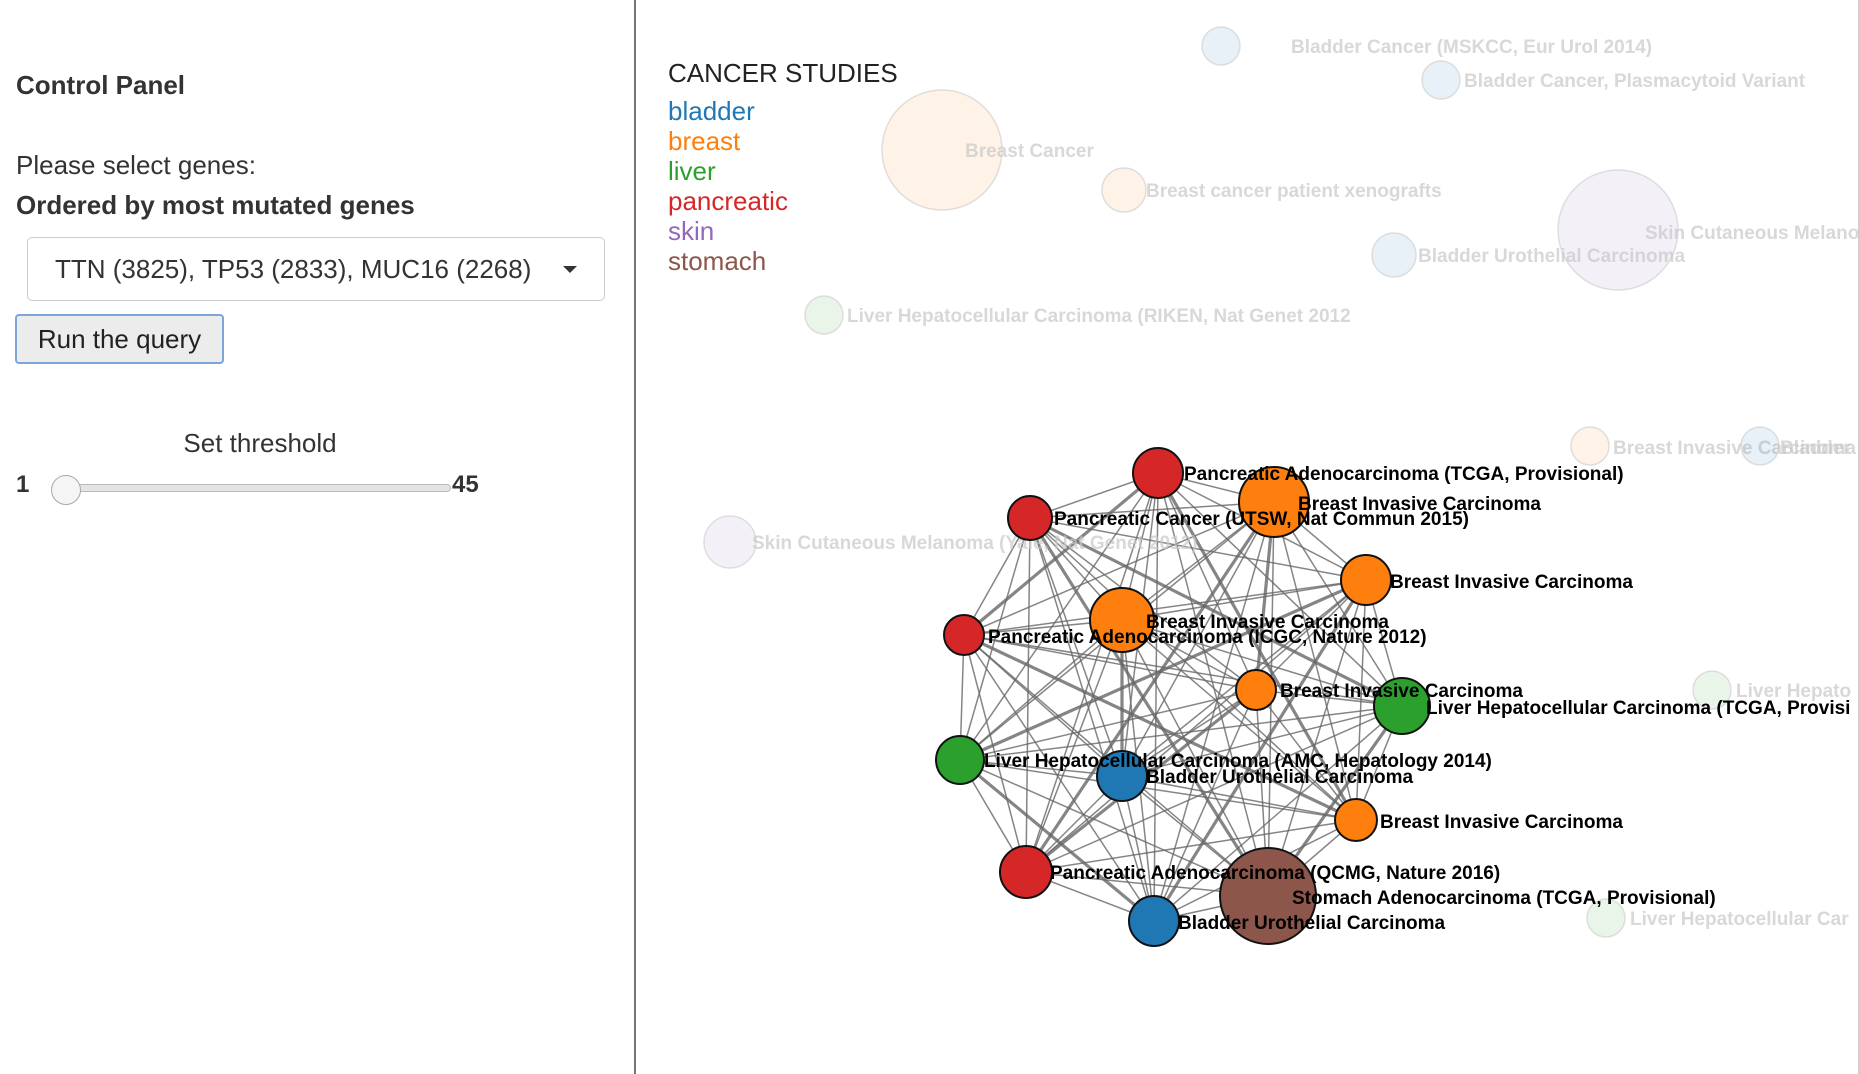 This screenshot has height=1074, width=1860. Describe the element at coordinates (465, 484) in the screenshot. I see `slider-max-label: 45` at that location.